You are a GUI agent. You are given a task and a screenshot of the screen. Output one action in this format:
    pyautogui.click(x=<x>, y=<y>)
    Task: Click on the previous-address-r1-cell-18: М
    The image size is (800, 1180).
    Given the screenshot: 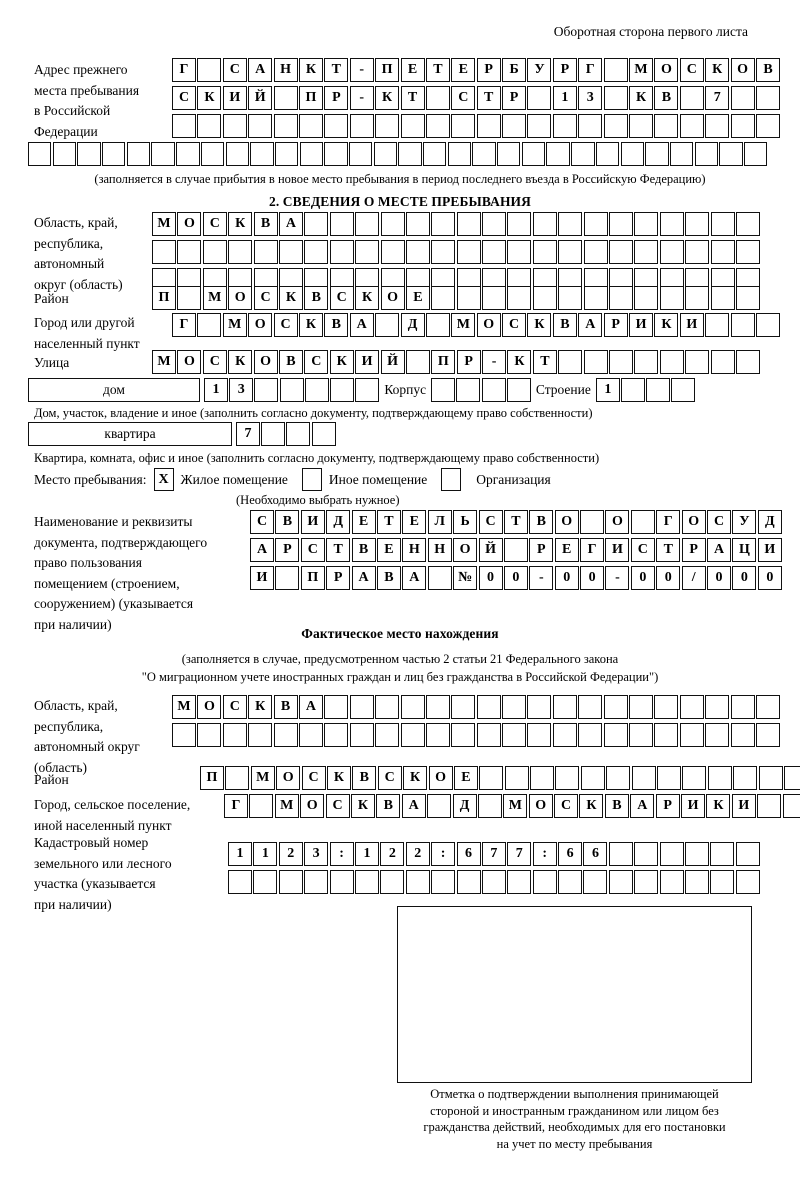 What is the action you would take?
    pyautogui.click(x=641, y=70)
    